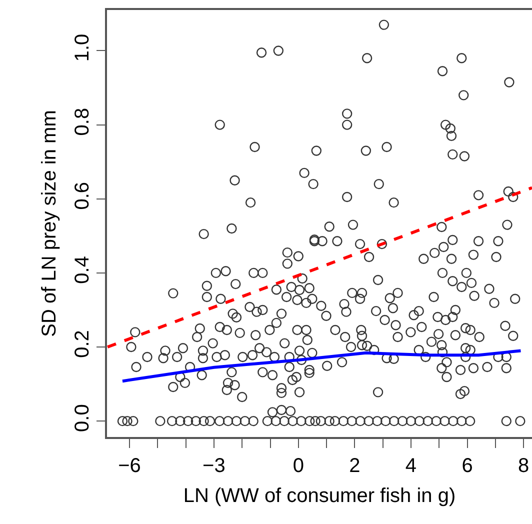  Describe the element at coordinates (524, 465) in the screenshot. I see `x-tick-label: 8` at that location.